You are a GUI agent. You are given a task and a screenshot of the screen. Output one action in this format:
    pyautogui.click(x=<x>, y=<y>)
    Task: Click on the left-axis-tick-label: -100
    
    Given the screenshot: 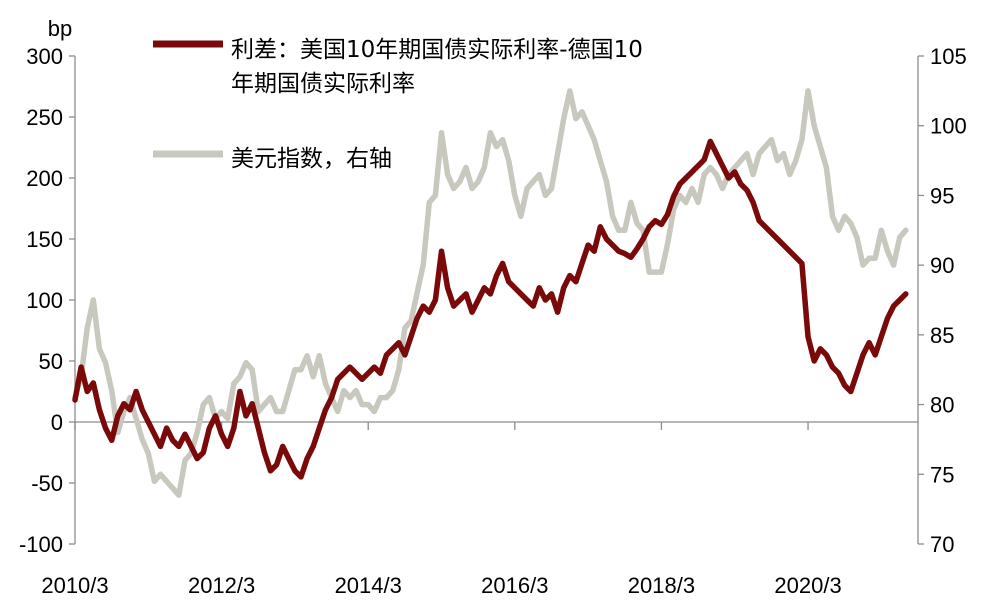 What is the action you would take?
    pyautogui.click(x=41, y=544)
    